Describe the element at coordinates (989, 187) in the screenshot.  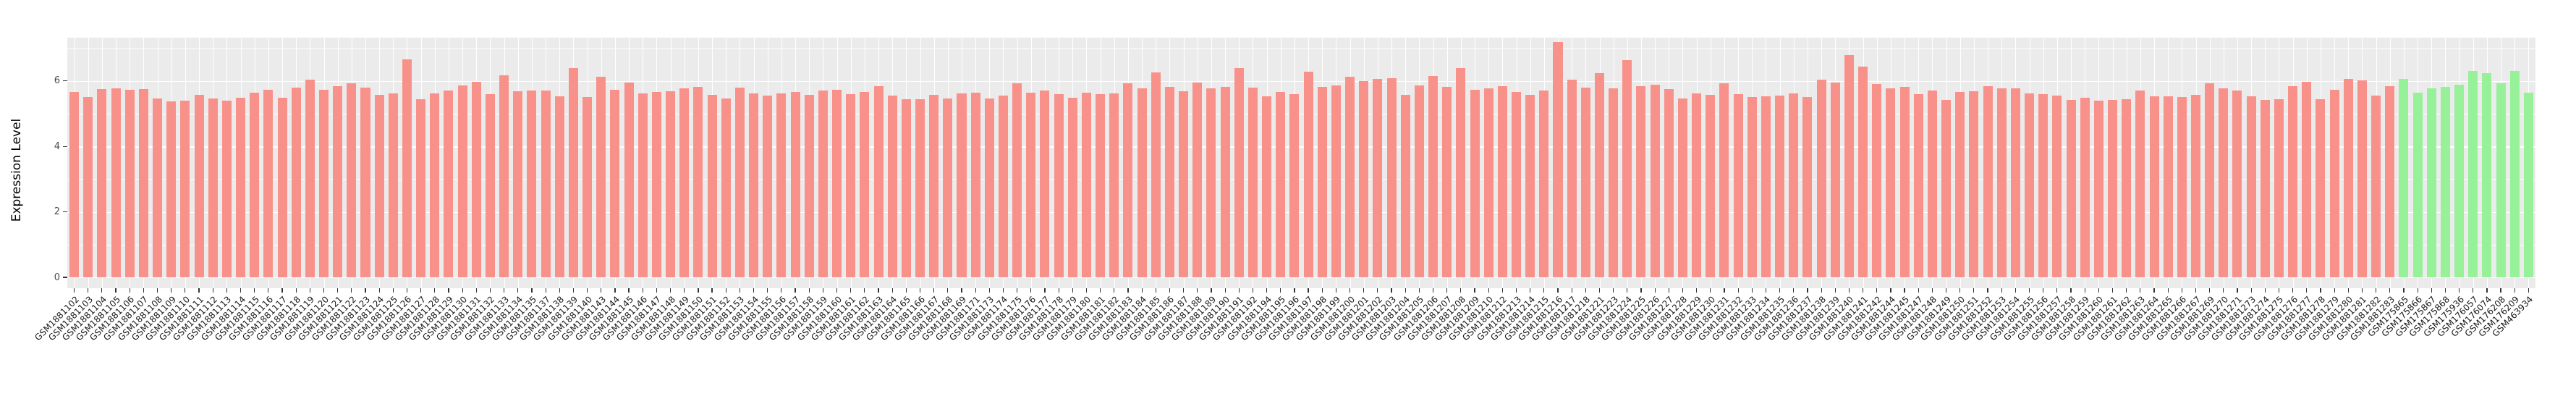
I see `bar-GSM1881173` at that location.